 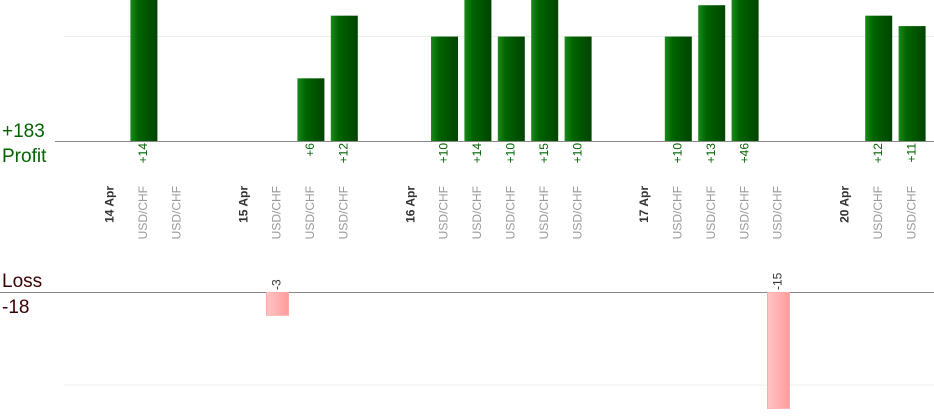 I want to click on value-label: +11, so click(x=911, y=153).